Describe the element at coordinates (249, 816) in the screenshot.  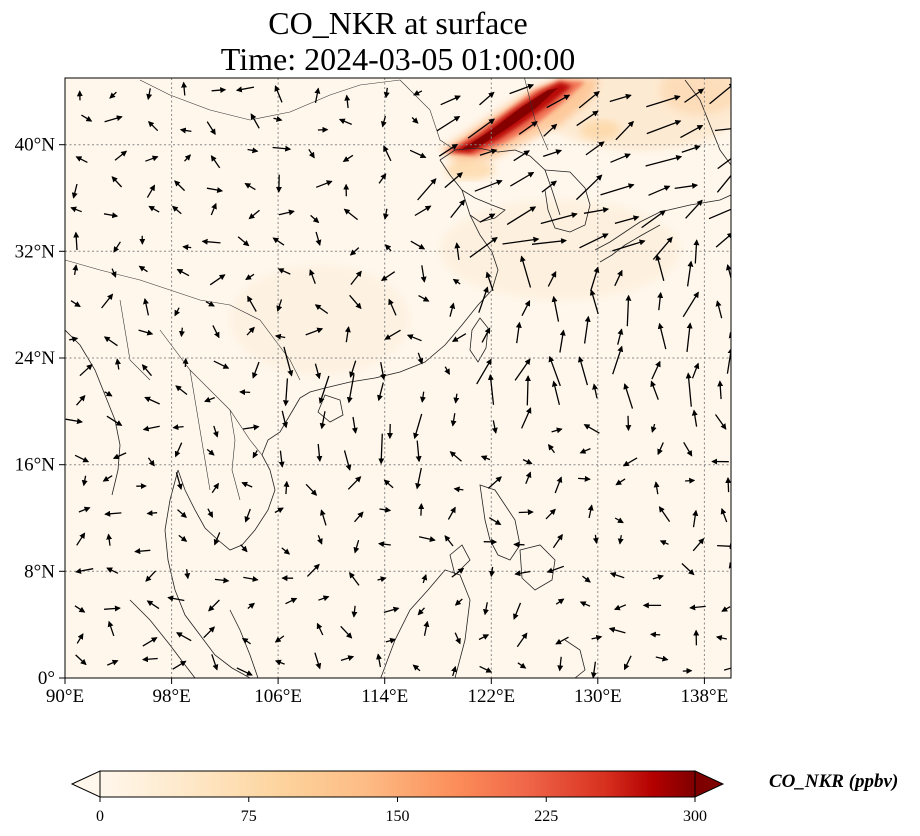
I see `colorbar-tick-label: 75` at that location.